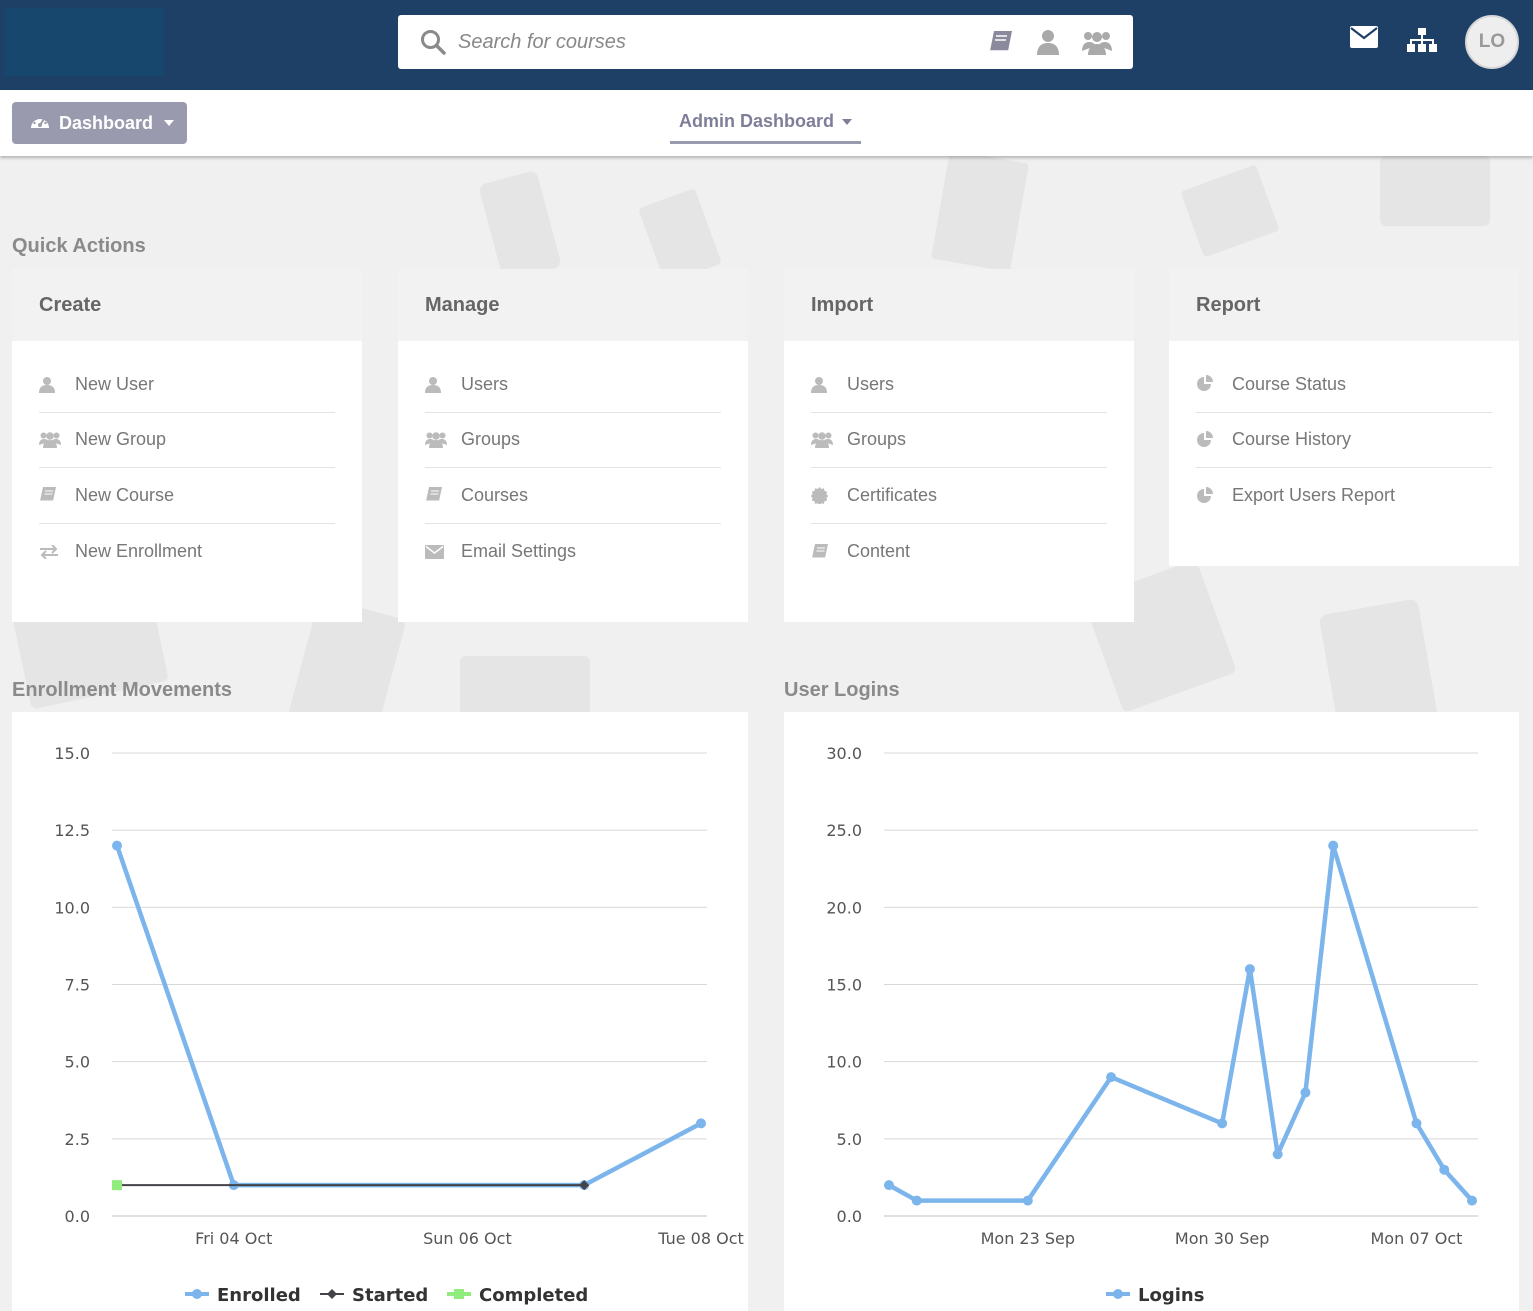 This screenshot has width=1533, height=1311. I want to click on search-icon, so click(433, 44).